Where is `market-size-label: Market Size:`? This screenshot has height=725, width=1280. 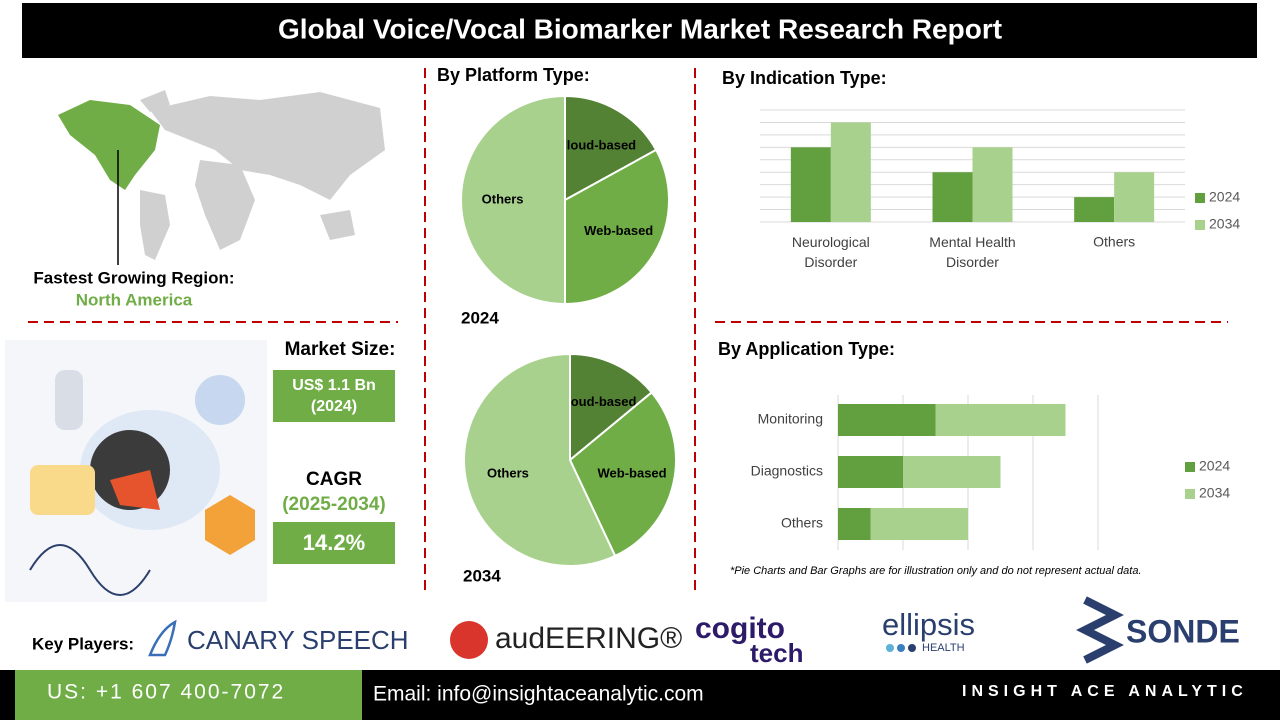
market-size-label: Market Size: is located at coordinates (340, 349).